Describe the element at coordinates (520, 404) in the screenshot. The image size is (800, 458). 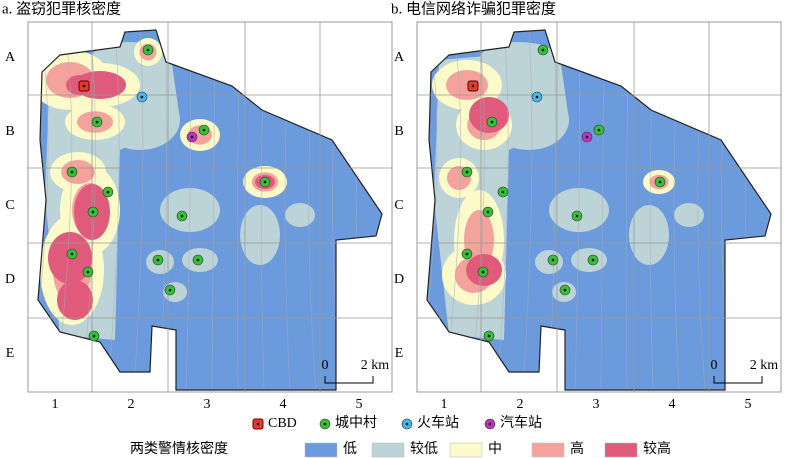
I see `column-label: 2` at that location.